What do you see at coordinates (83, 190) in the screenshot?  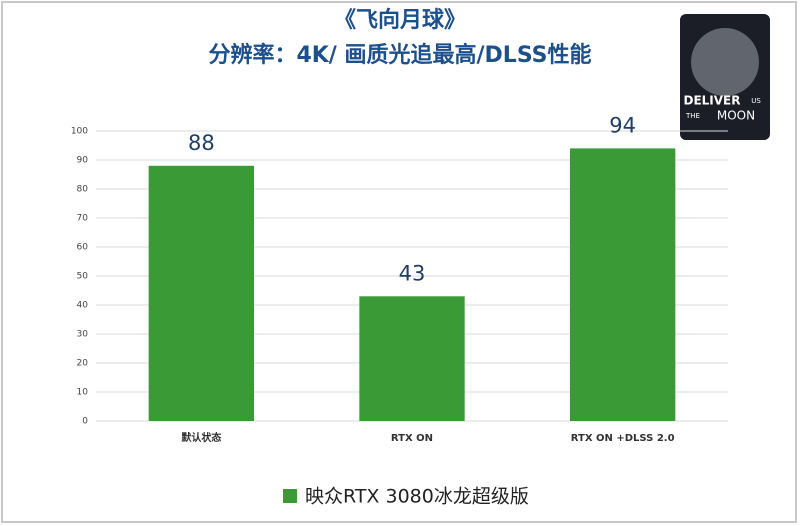 I see `y-tick-label: 80` at bounding box center [83, 190].